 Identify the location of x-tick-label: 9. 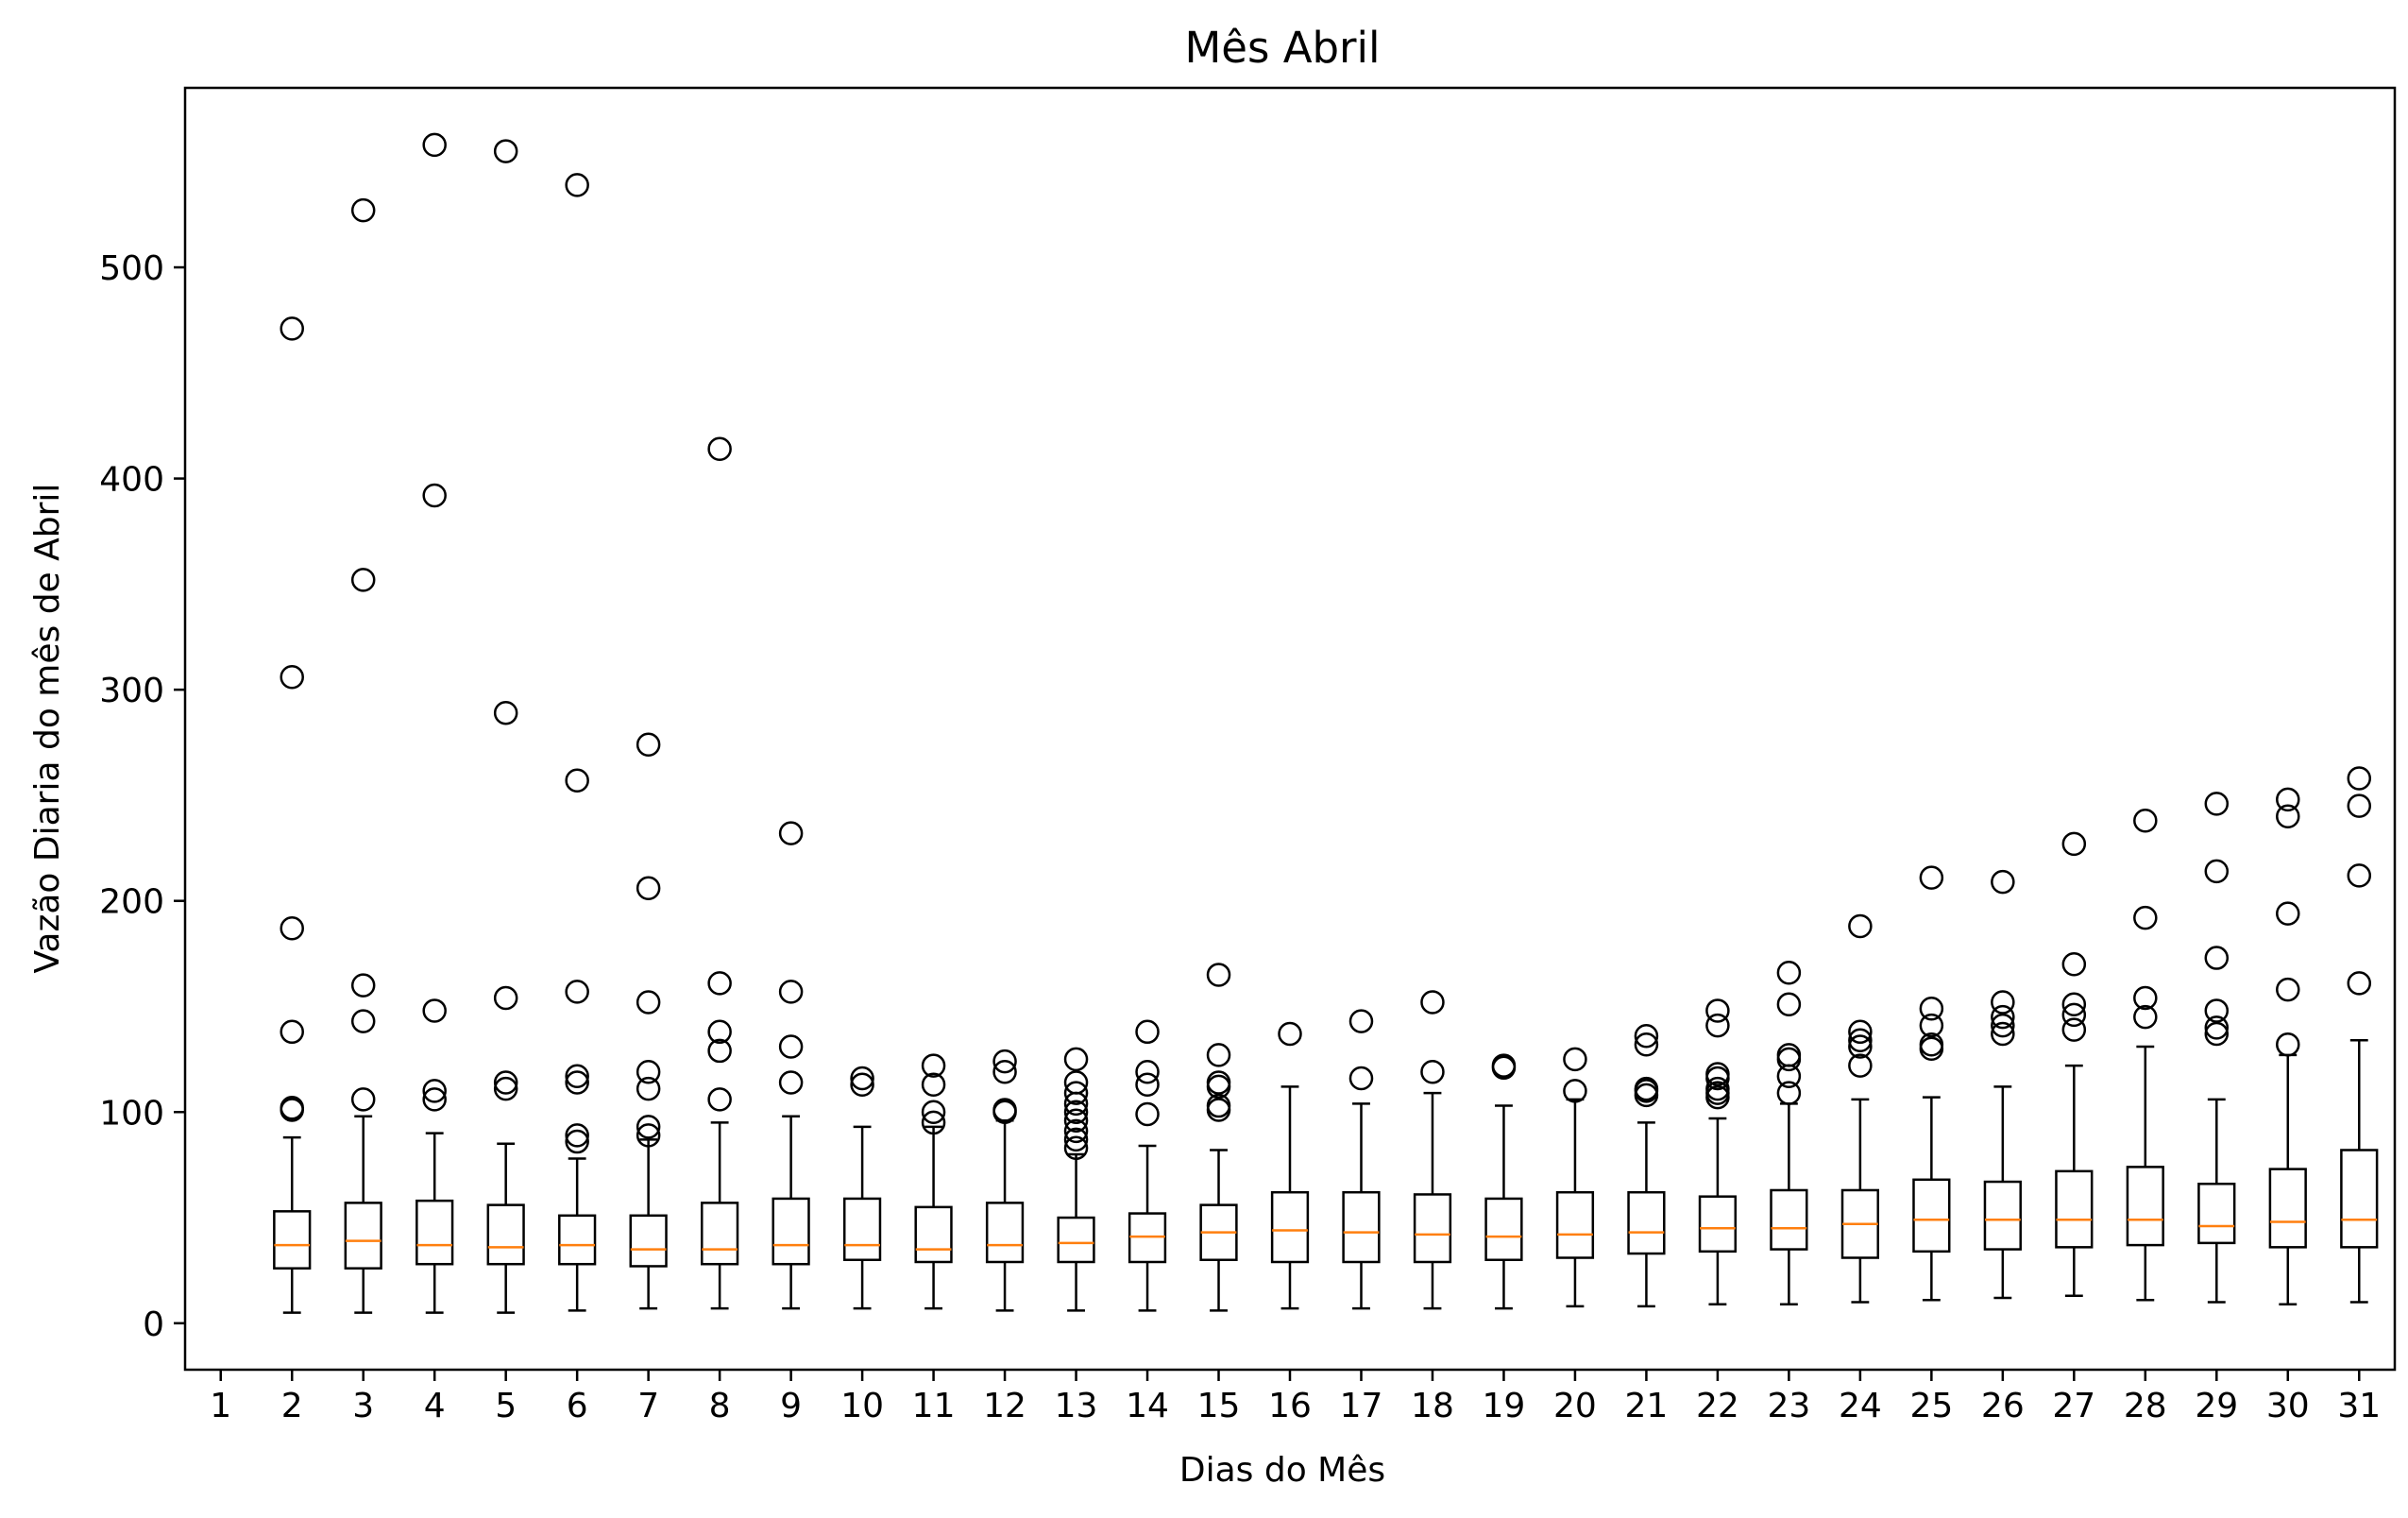
(791, 1406).